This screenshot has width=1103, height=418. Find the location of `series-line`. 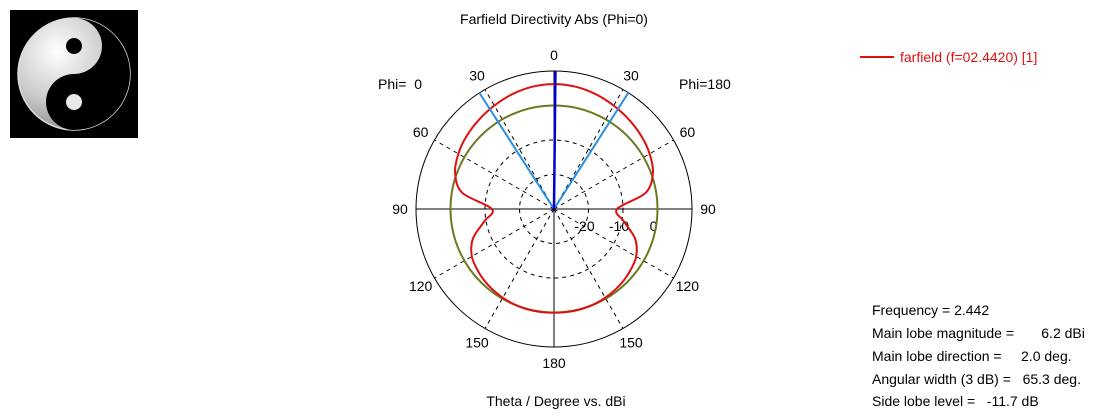

series-line is located at coordinates (554, 198).